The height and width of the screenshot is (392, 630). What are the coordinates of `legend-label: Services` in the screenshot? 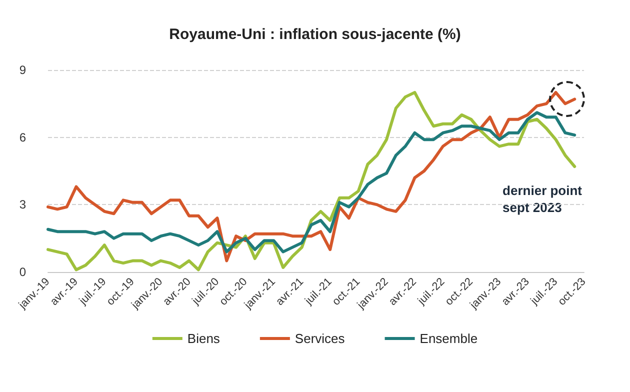 It's located at (320, 338).